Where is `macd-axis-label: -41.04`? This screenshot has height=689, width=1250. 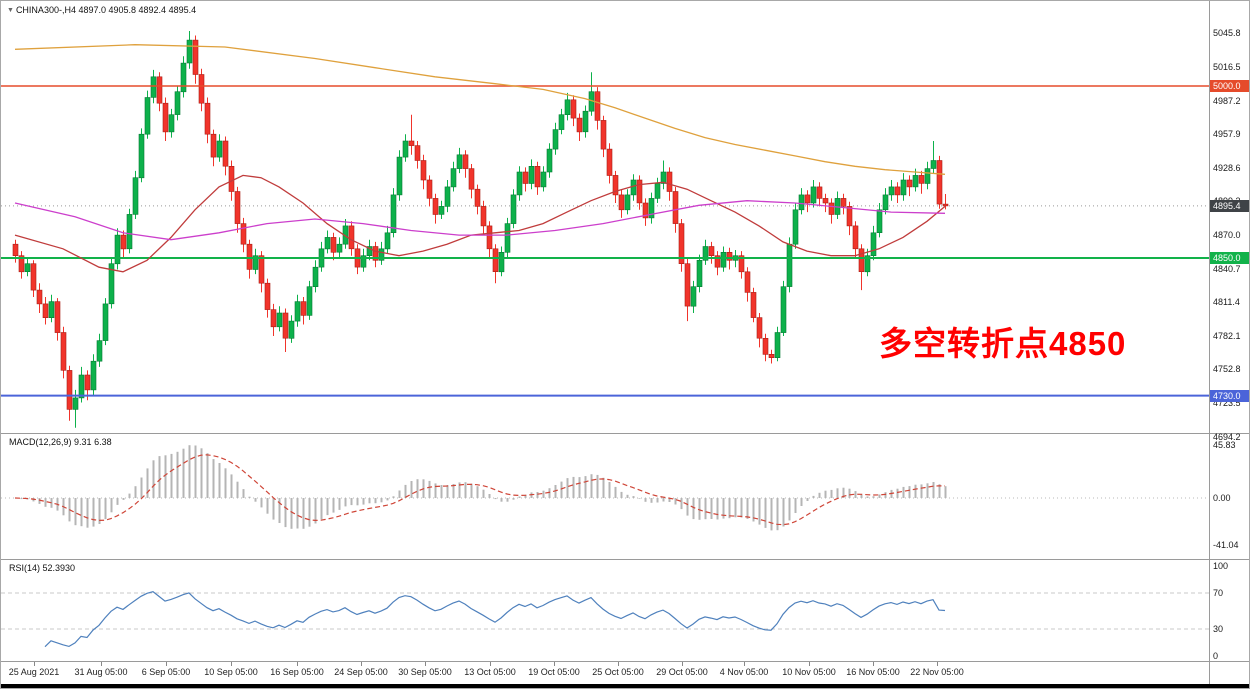
macd-axis-label: -41.04 is located at coordinates (1226, 545).